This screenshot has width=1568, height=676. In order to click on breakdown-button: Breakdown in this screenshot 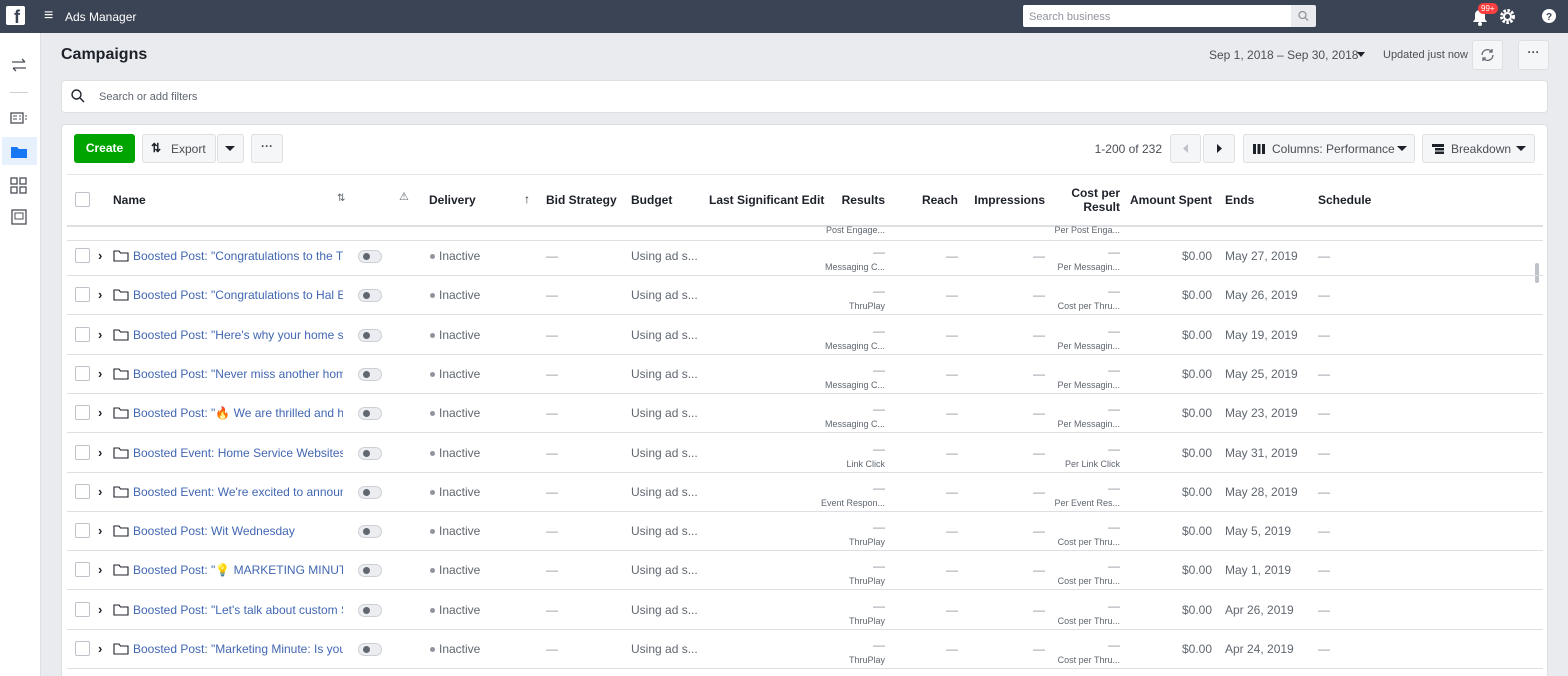, I will do `click(1478, 148)`.